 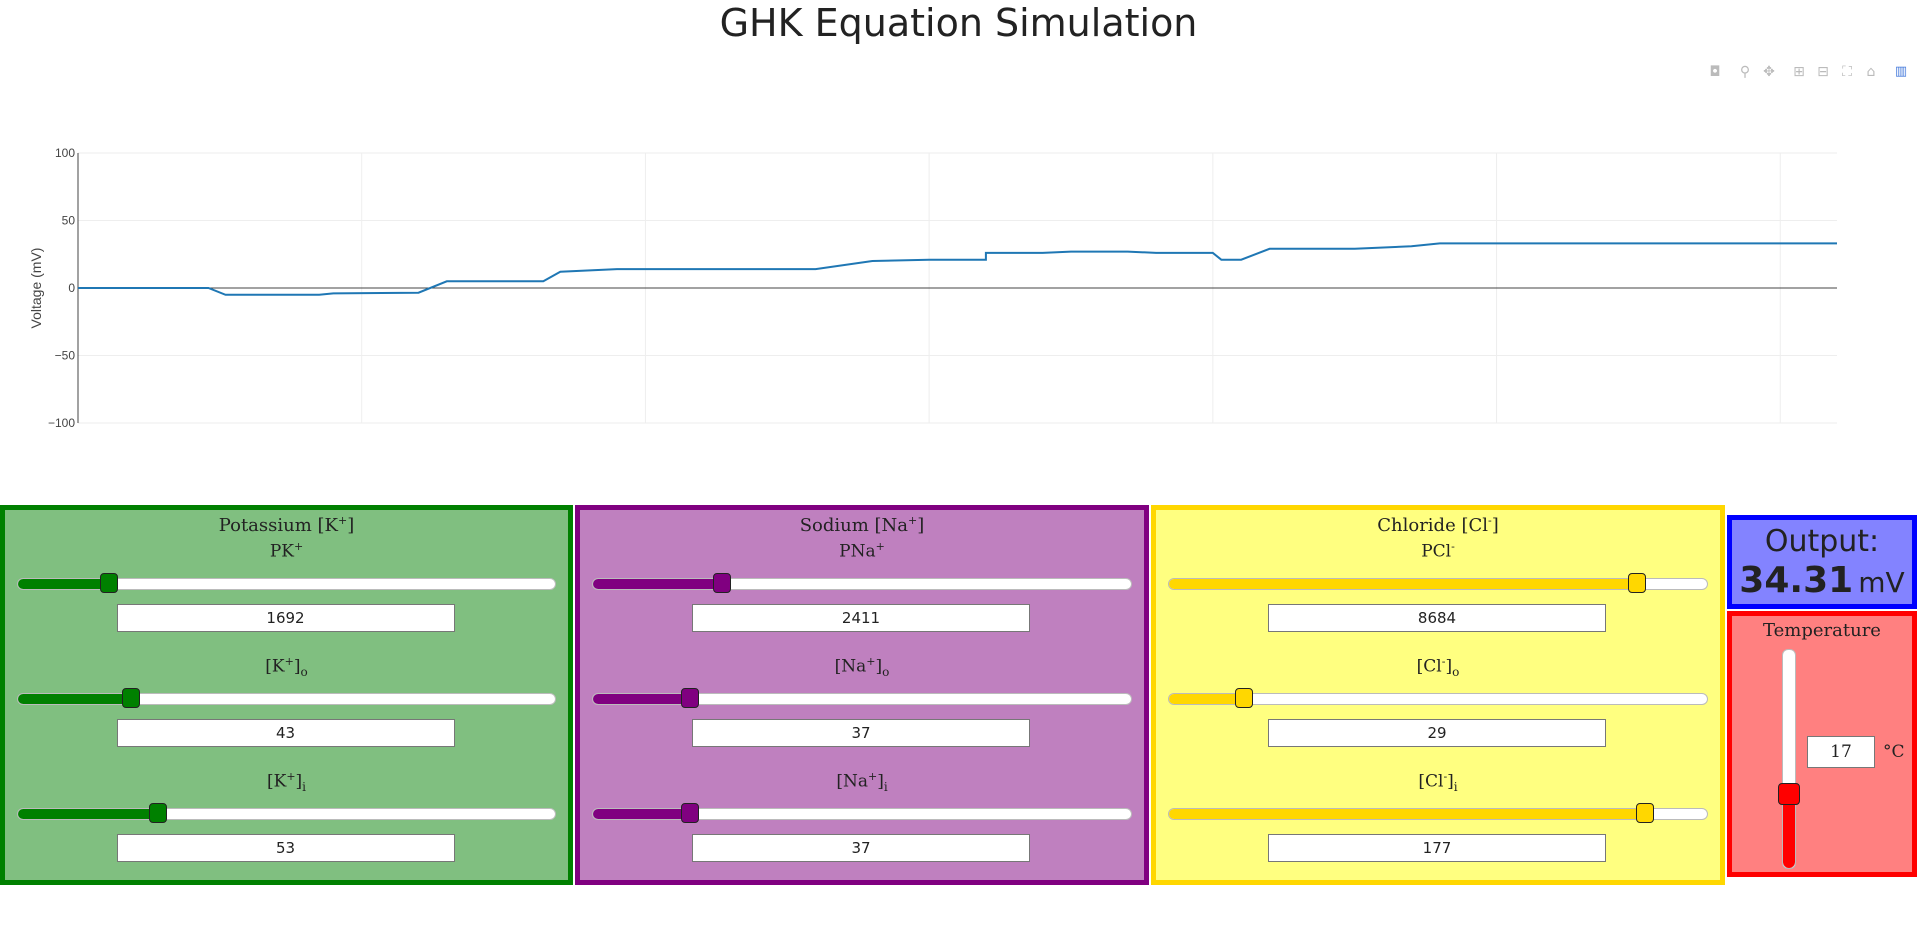 I want to click on chloride-value-input: 29, so click(x=1437, y=733).